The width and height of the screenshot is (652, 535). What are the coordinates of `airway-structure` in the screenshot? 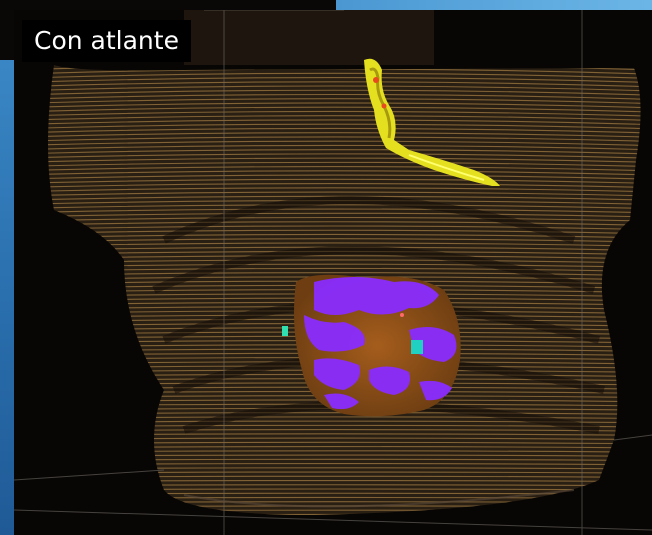 It's located at (432, 122).